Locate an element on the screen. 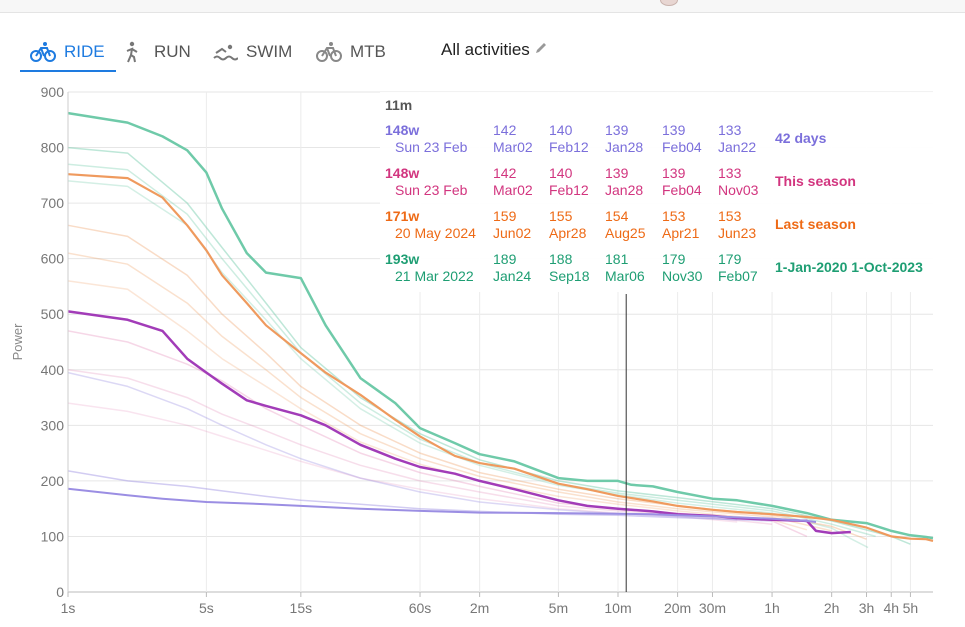 This screenshot has height=627, width=965. legend-cell-value: 140 is located at coordinates (561, 130).